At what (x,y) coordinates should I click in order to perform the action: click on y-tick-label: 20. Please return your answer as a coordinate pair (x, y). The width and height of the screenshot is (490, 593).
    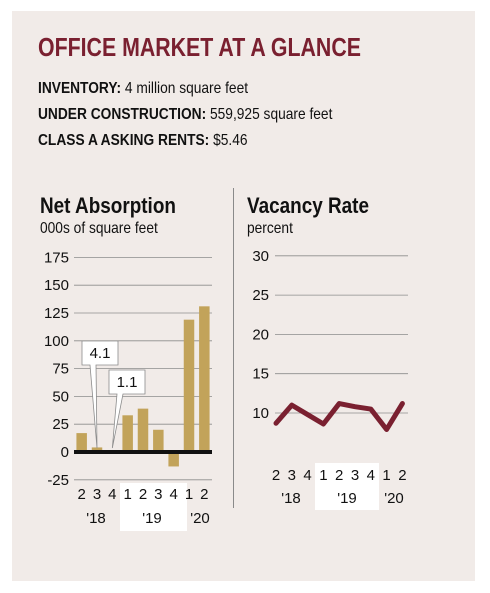
    Looking at the image, I should click on (260, 334).